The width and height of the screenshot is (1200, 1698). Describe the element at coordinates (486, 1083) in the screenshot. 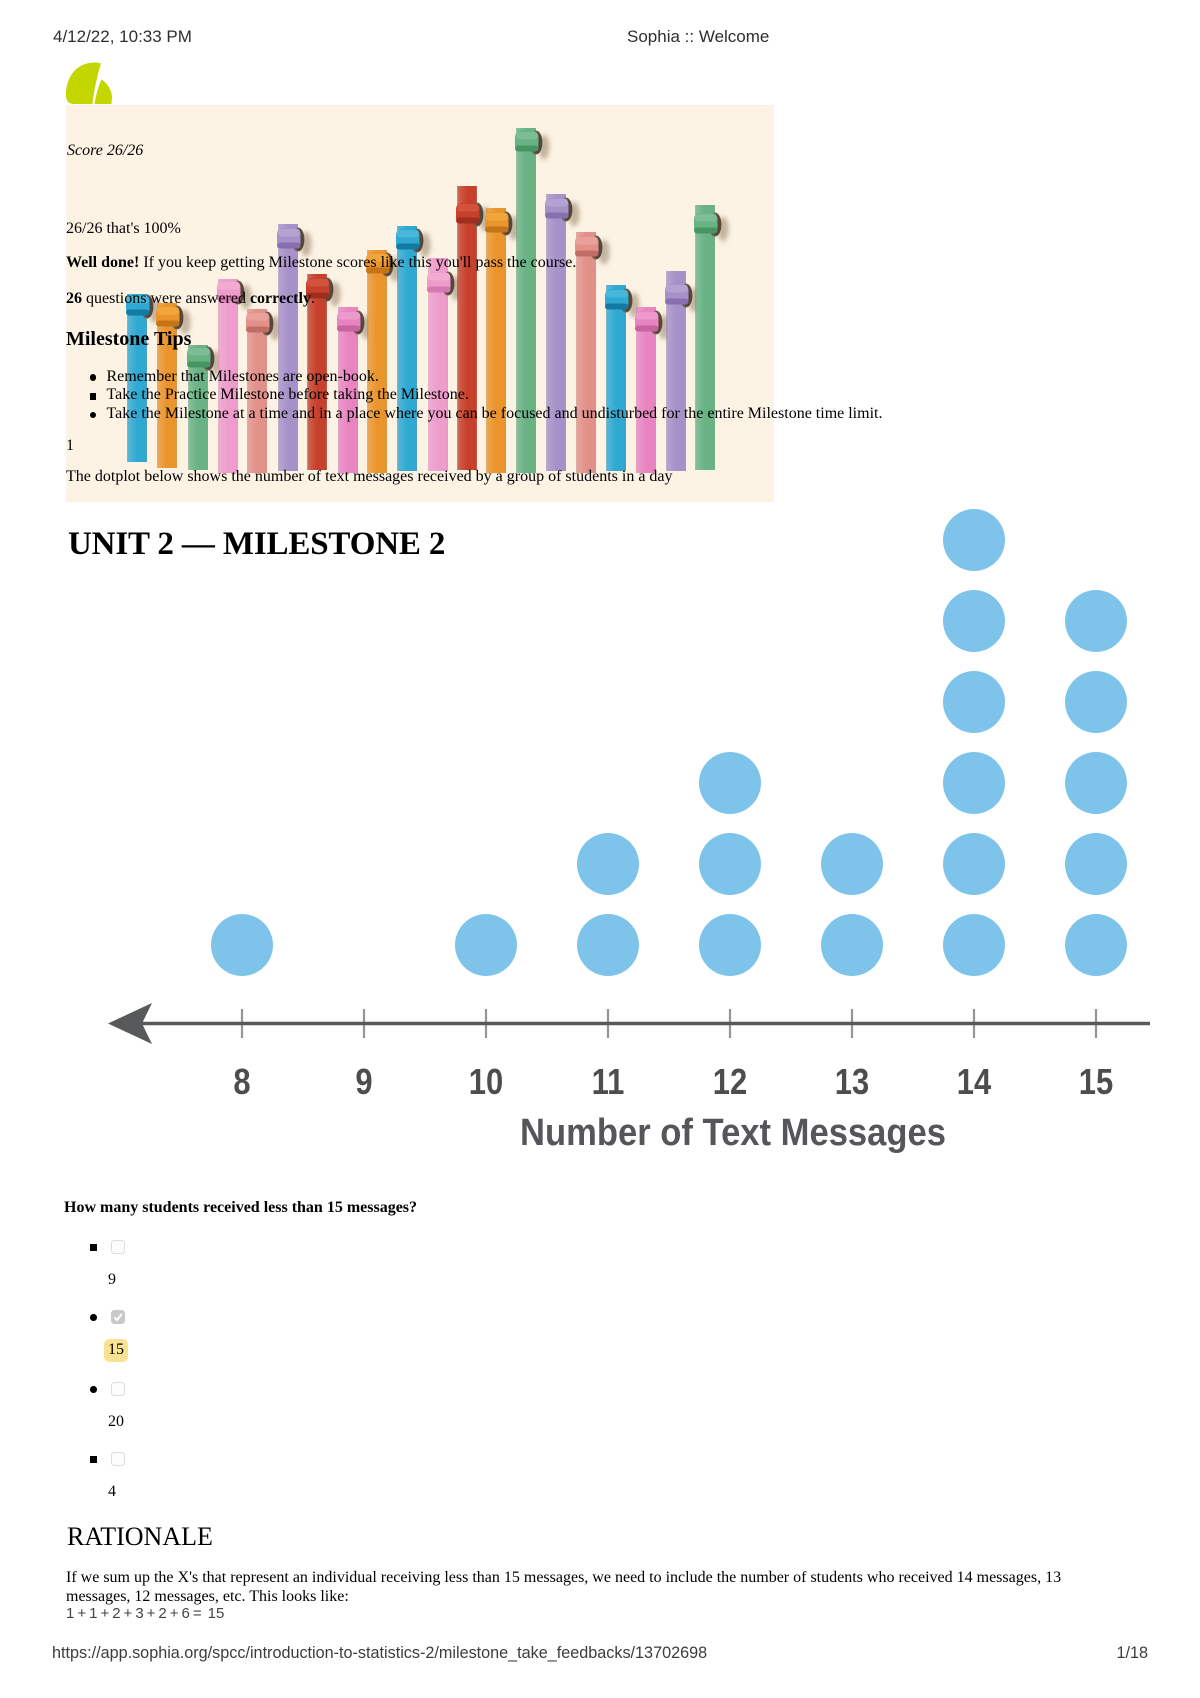

I see `svg-text: 10` at that location.